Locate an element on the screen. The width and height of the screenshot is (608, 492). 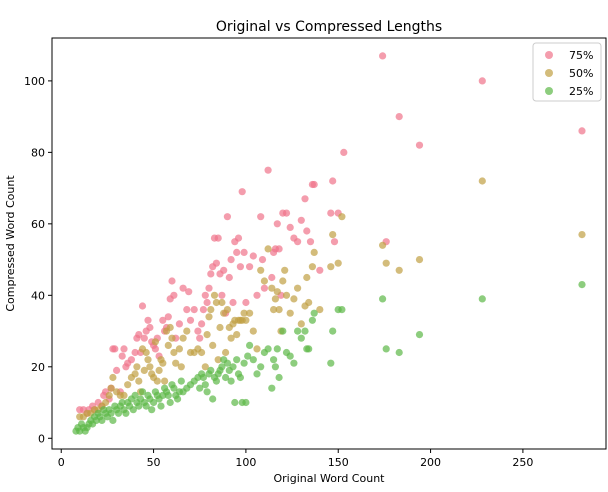
x-axis: 0 50 100 150 200 250 is located at coordinates (295, 459).